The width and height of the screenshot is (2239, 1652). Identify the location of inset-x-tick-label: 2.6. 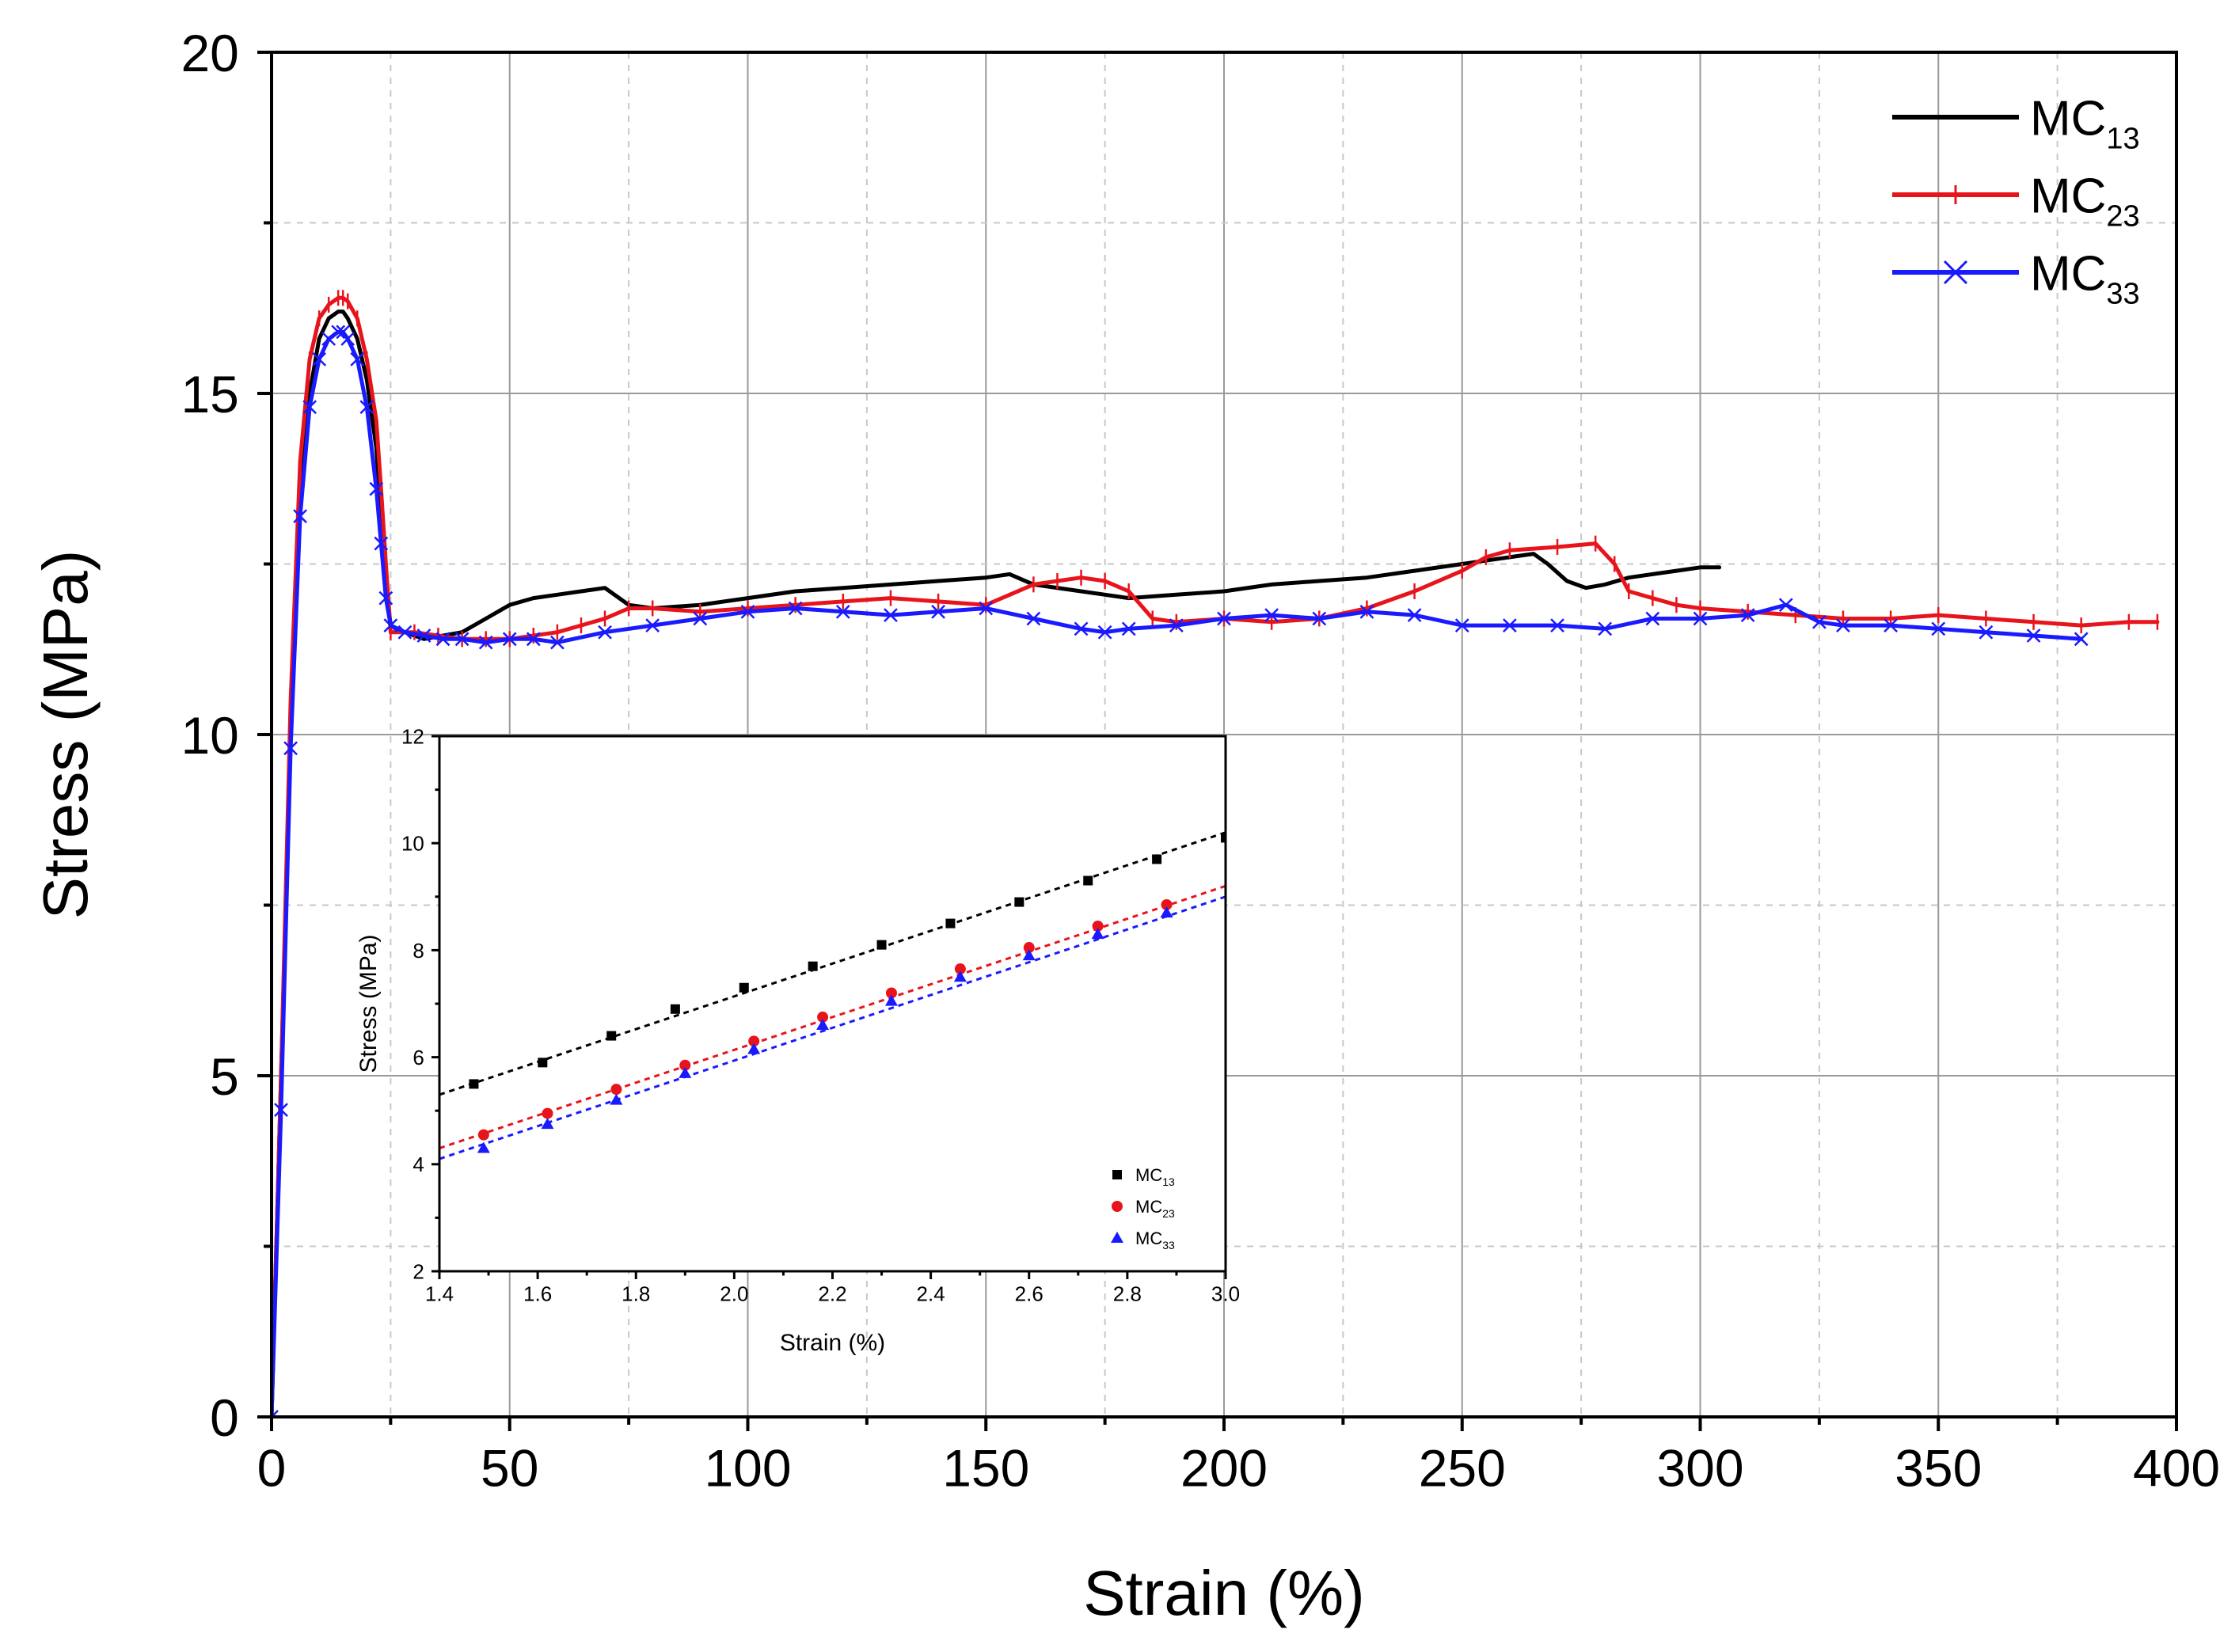
(1029, 1293).